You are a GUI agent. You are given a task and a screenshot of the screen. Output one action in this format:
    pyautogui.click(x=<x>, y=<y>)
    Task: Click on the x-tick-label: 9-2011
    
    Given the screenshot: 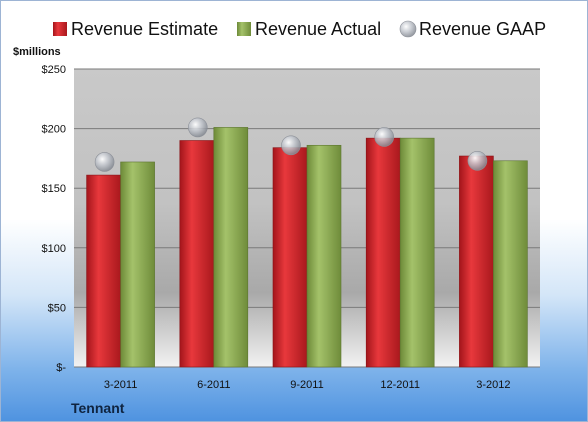 What is the action you would take?
    pyautogui.click(x=306, y=385)
    